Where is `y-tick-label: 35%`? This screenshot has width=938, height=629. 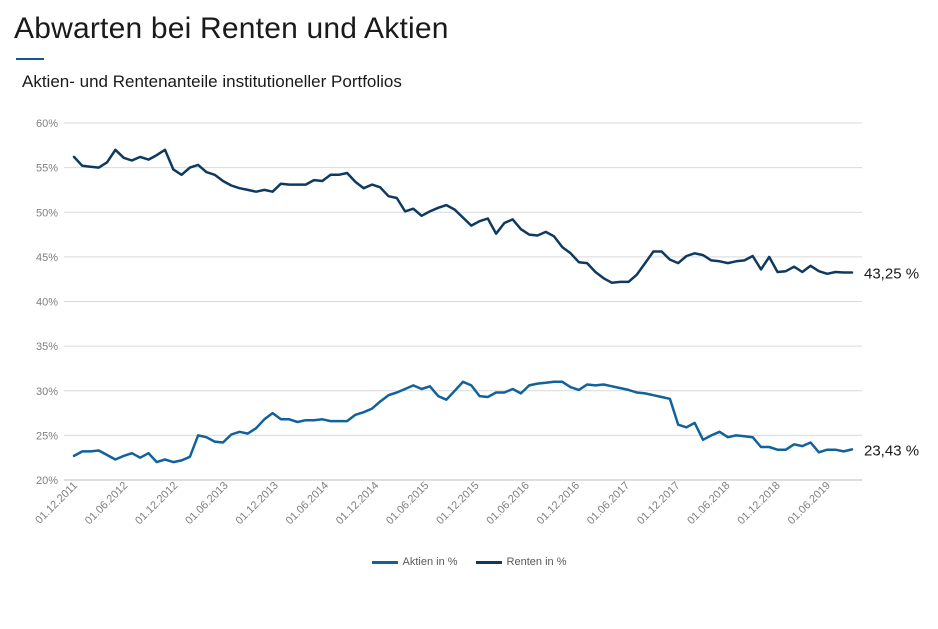 y-tick-label: 35% is located at coordinates (47, 347).